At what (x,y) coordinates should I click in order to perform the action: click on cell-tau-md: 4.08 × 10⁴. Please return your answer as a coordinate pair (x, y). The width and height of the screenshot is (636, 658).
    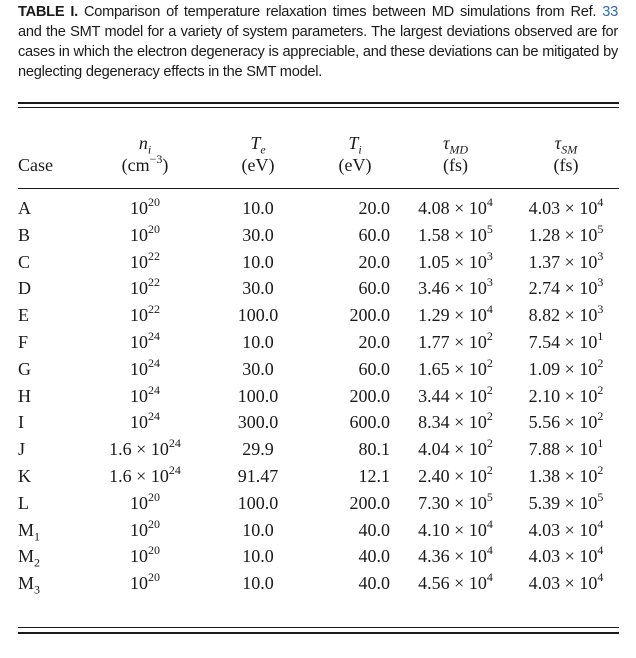
    Looking at the image, I should click on (455, 206).